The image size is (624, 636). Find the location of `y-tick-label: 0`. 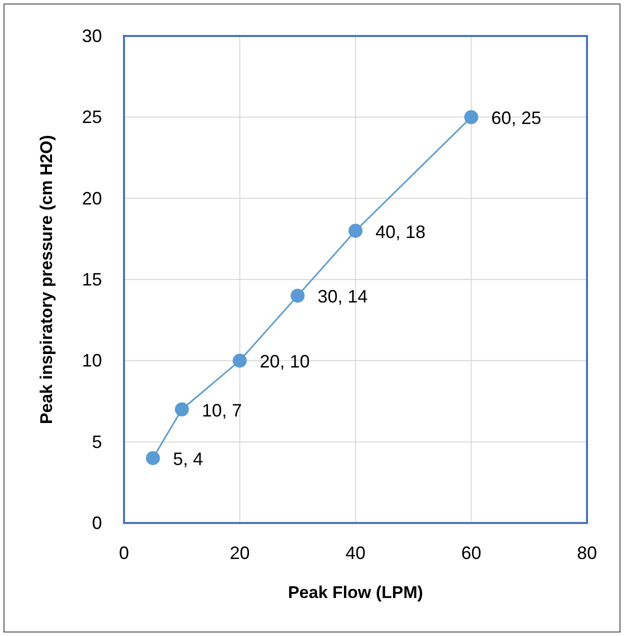

y-tick-label: 0 is located at coordinates (97, 523).